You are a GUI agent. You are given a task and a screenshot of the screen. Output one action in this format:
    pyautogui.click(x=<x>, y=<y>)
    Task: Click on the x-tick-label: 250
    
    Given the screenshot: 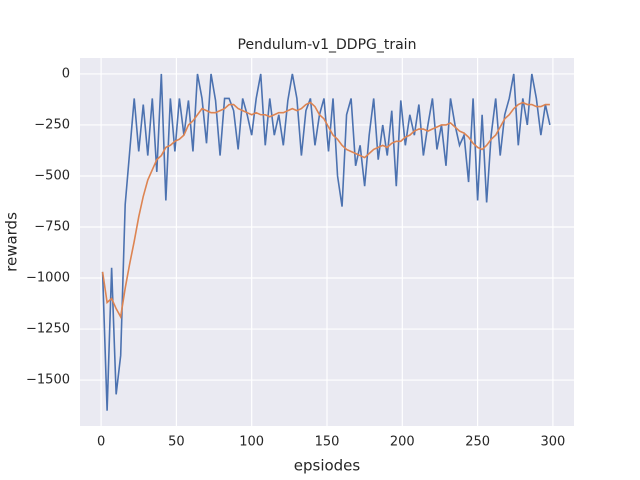 What is the action you would take?
    pyautogui.click(x=477, y=442)
    